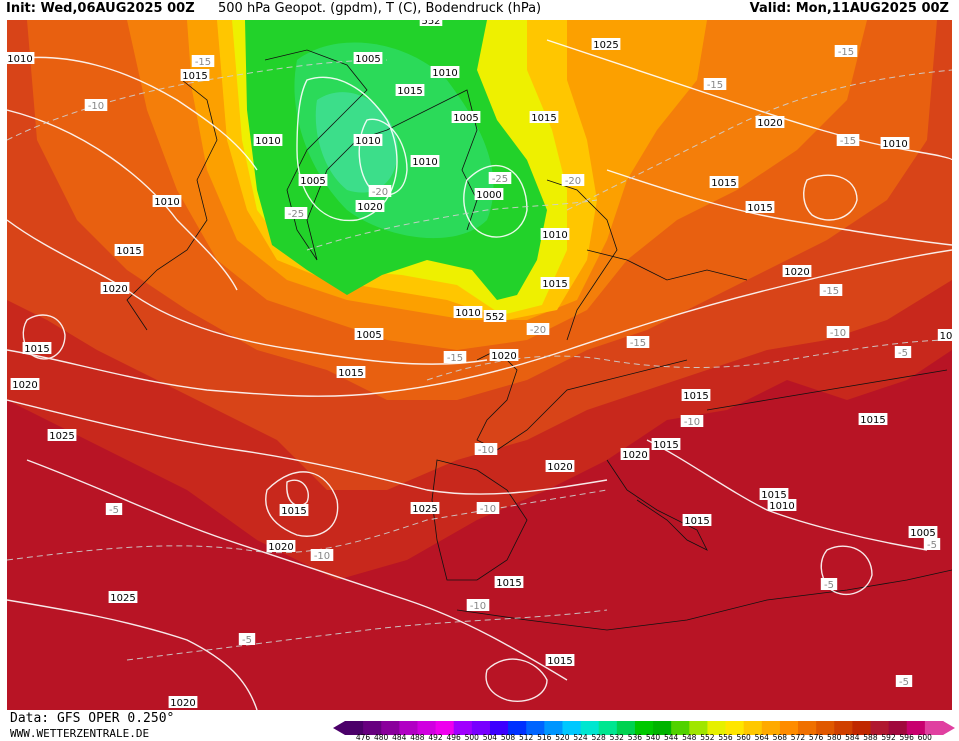  I want to click on geopotential-label-box, so click(431, 23).